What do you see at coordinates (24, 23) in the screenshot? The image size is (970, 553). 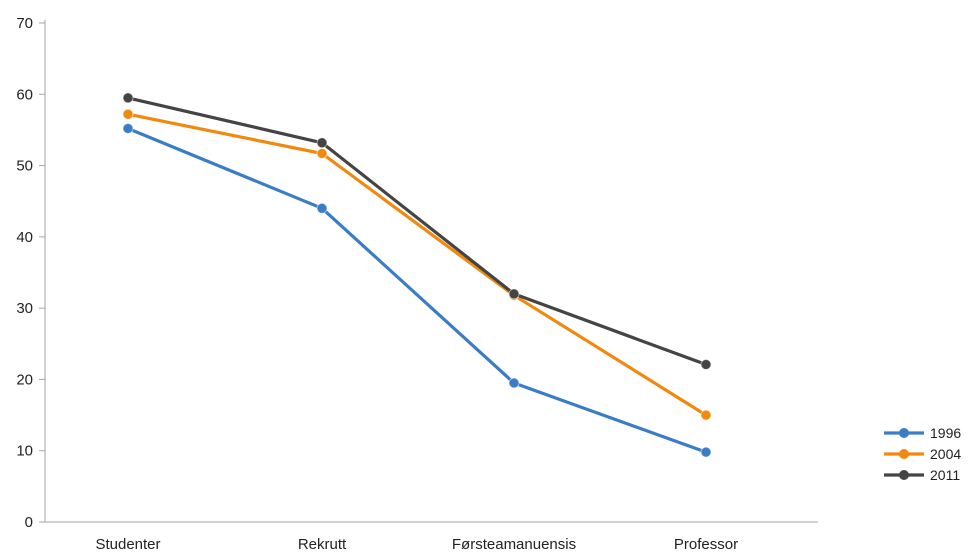 I see `y-tick-label: 70` at bounding box center [24, 23].